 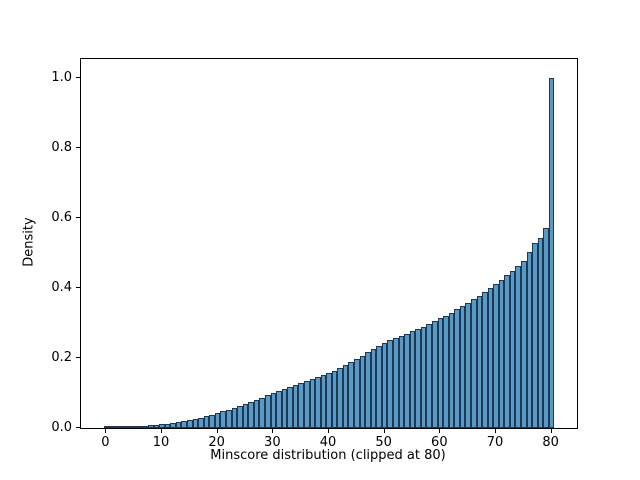 What do you see at coordinates (61, 218) in the screenshot?
I see `y-tick-label: 0.6` at bounding box center [61, 218].